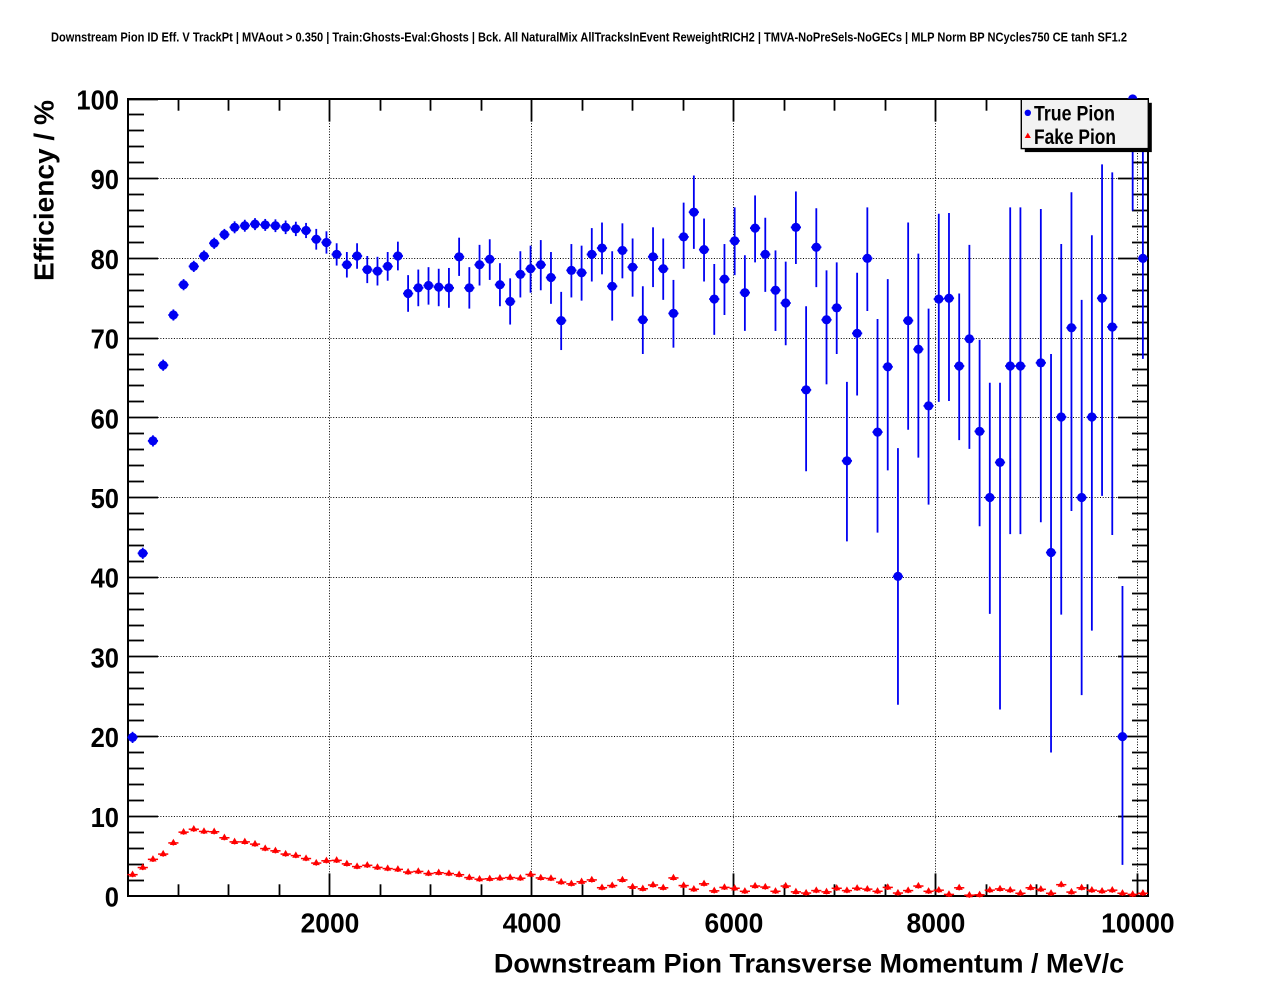  Describe the element at coordinates (105, 657) in the screenshot. I see `svg-text: 30` at that location.